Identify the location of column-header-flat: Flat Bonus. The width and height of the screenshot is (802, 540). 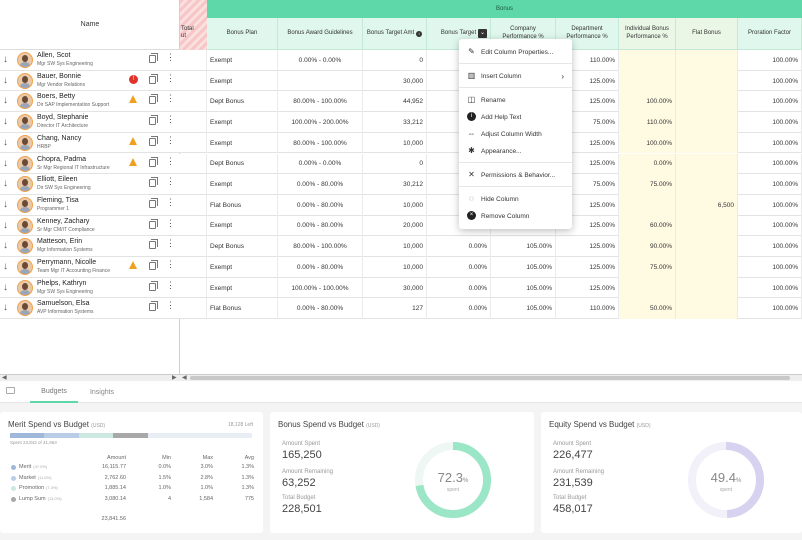
(707, 34).